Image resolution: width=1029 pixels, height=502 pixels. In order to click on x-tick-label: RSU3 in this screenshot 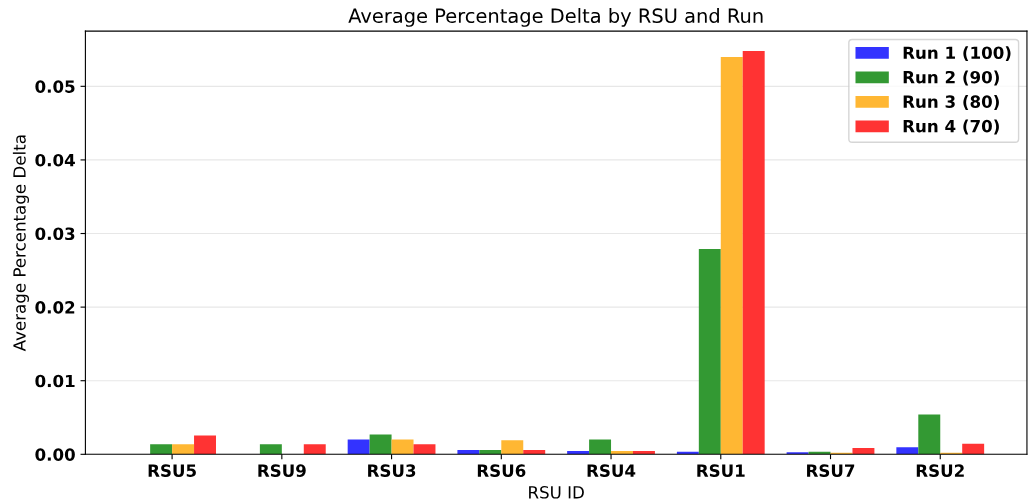, I will do `click(392, 470)`.